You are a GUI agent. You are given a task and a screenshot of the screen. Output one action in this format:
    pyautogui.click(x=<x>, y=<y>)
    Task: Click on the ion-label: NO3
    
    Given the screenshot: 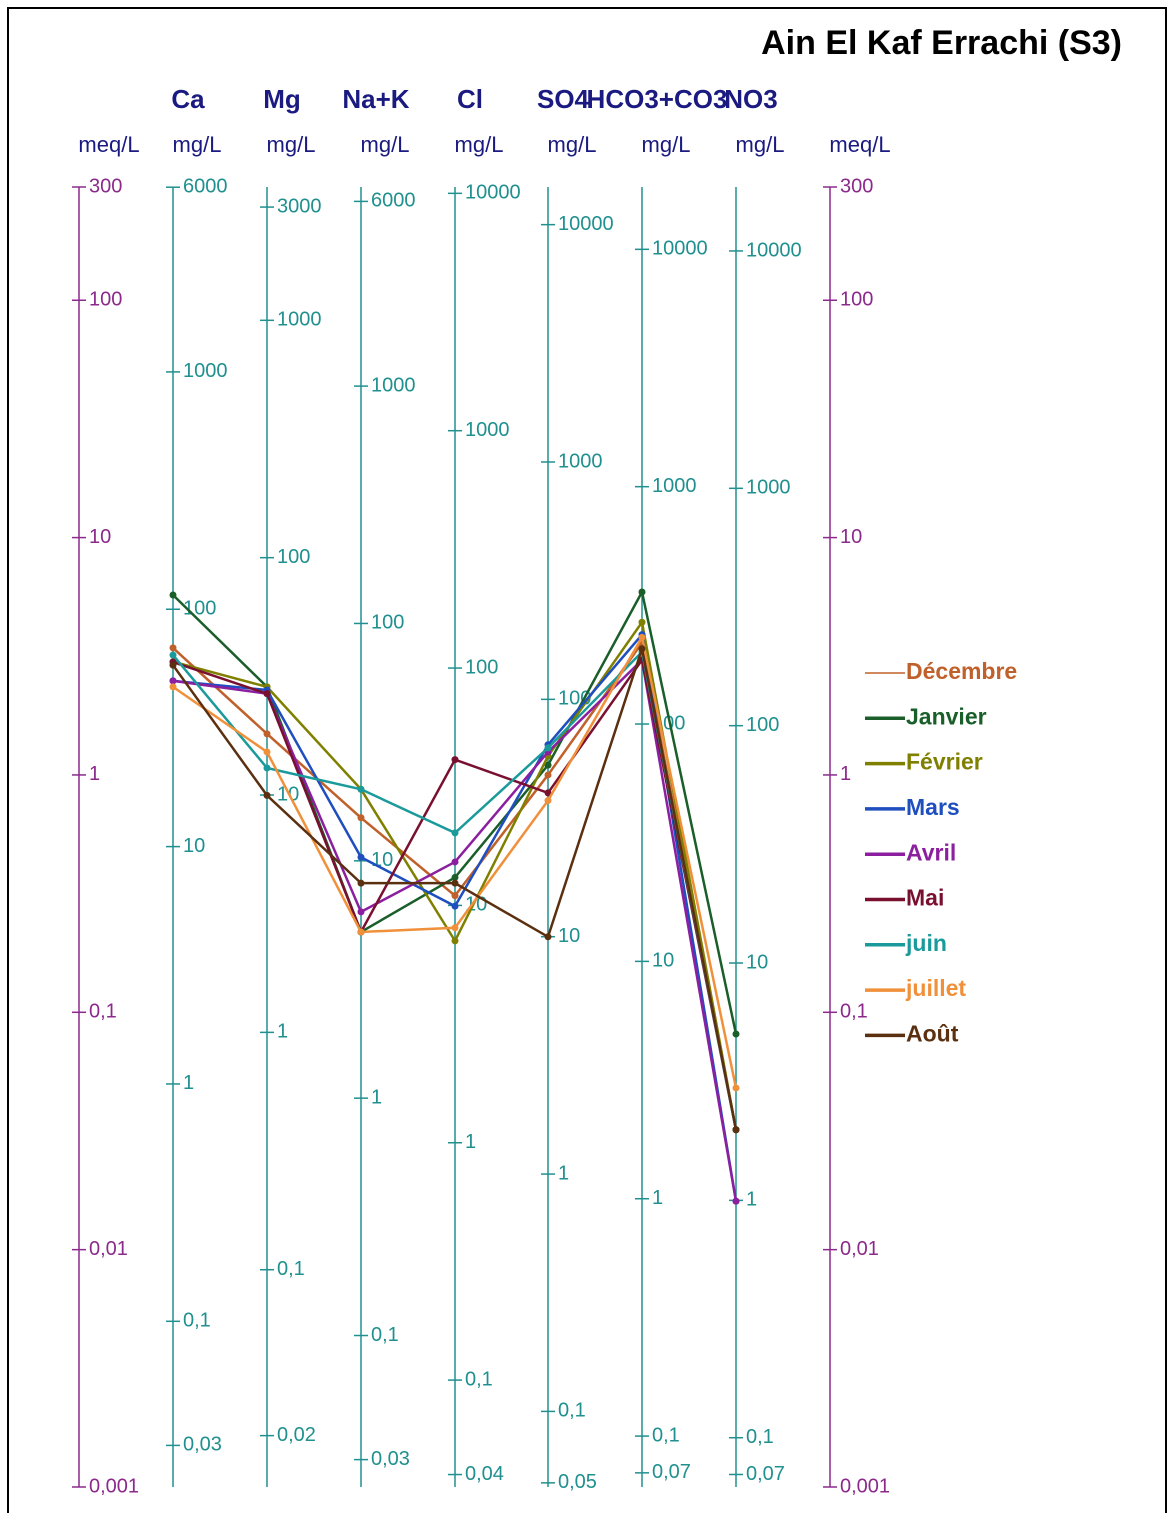 What is the action you would take?
    pyautogui.click(x=750, y=99)
    